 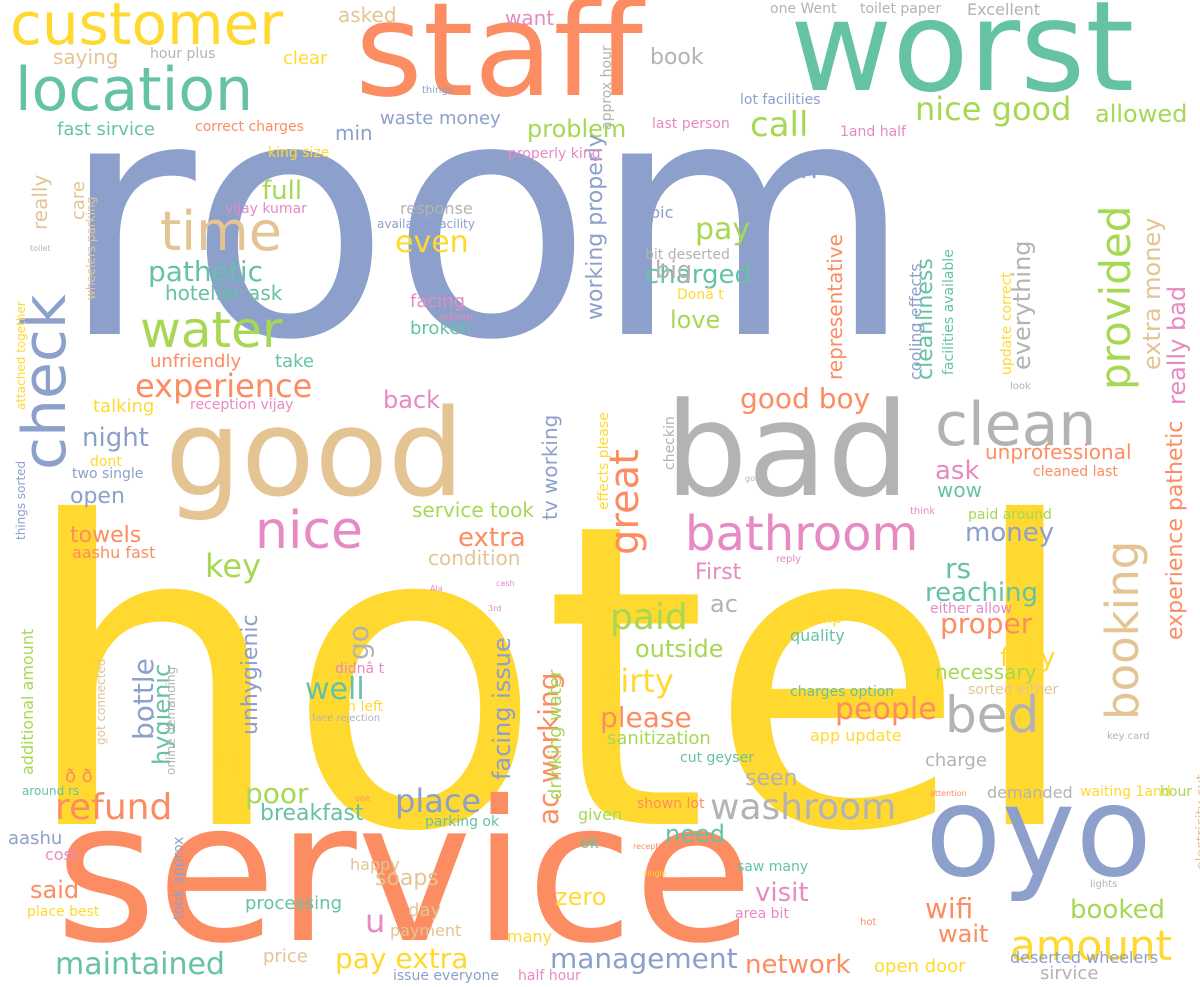 What do you see at coordinates (124, 406) in the screenshot?
I see `word-100: talking` at bounding box center [124, 406].